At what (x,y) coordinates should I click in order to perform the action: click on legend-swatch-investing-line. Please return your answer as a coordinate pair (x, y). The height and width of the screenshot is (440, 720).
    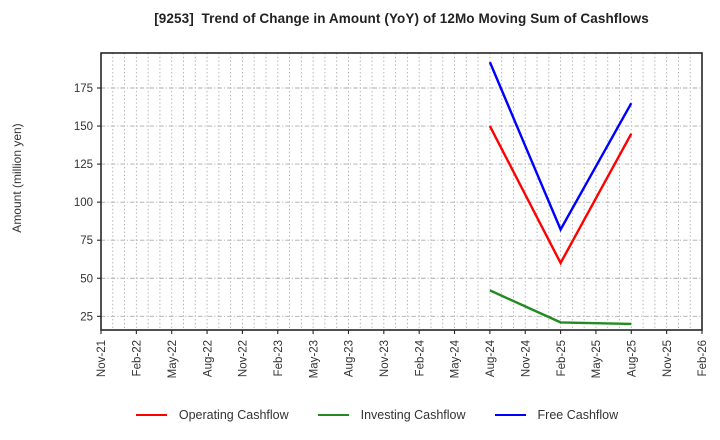
    Looking at the image, I should click on (333, 415).